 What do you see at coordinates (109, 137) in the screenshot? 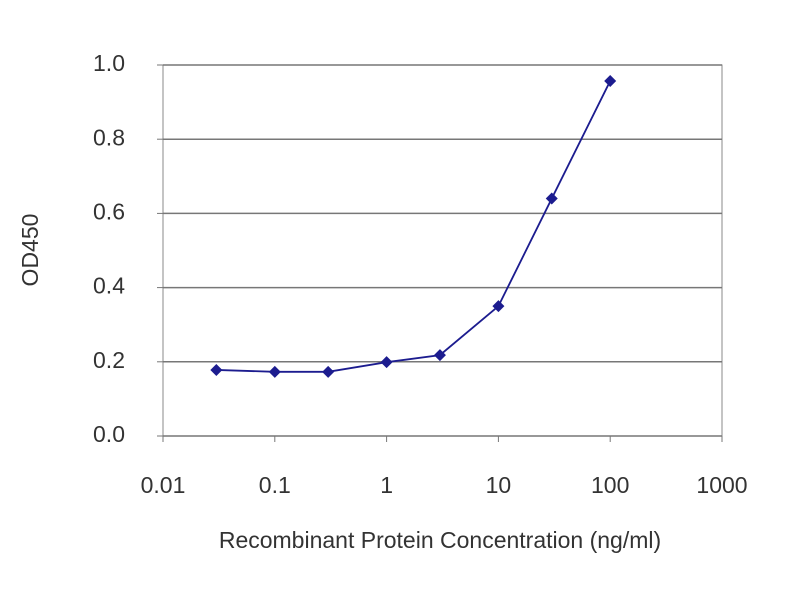
I see `y-tick-label: 0.8` at bounding box center [109, 137].